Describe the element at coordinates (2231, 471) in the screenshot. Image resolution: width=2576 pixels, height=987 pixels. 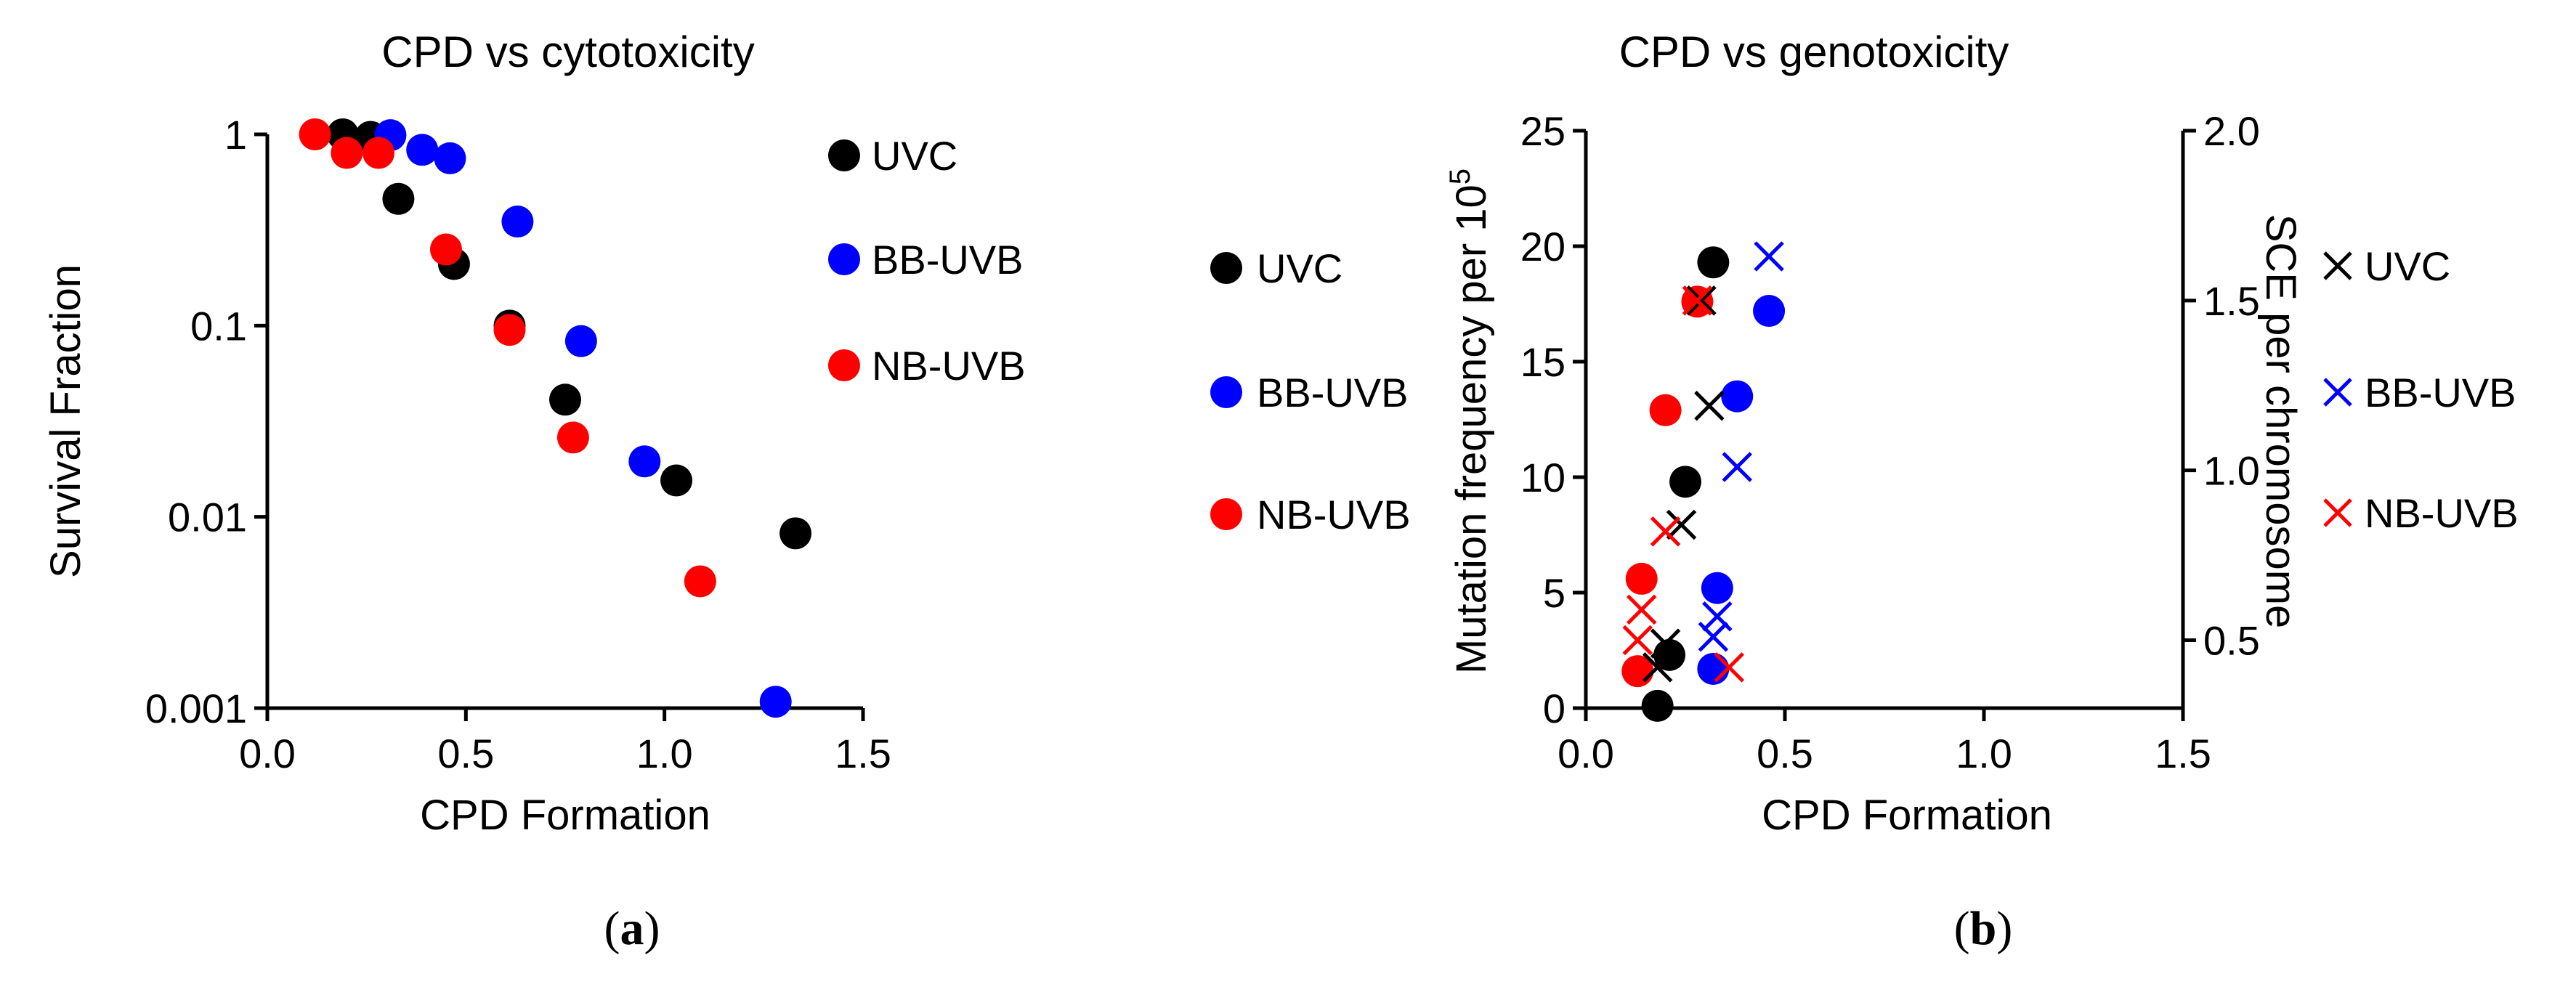
I see `b-y2tick-label: 1.0` at that location.